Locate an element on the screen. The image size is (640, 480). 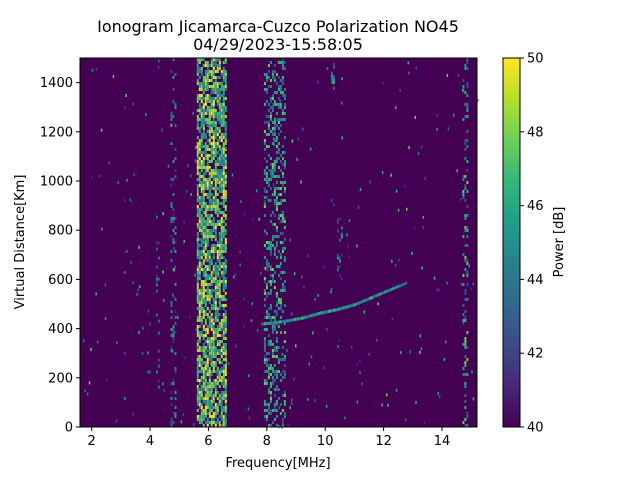
colorbar-tick-label: 50 is located at coordinates (535, 59).